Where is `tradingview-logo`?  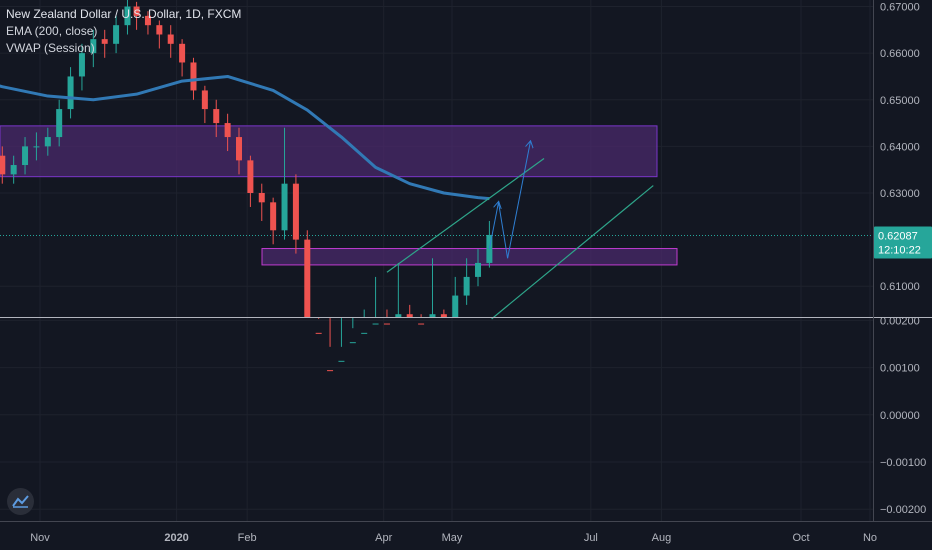
tradingview-logo is located at coordinates (20, 501).